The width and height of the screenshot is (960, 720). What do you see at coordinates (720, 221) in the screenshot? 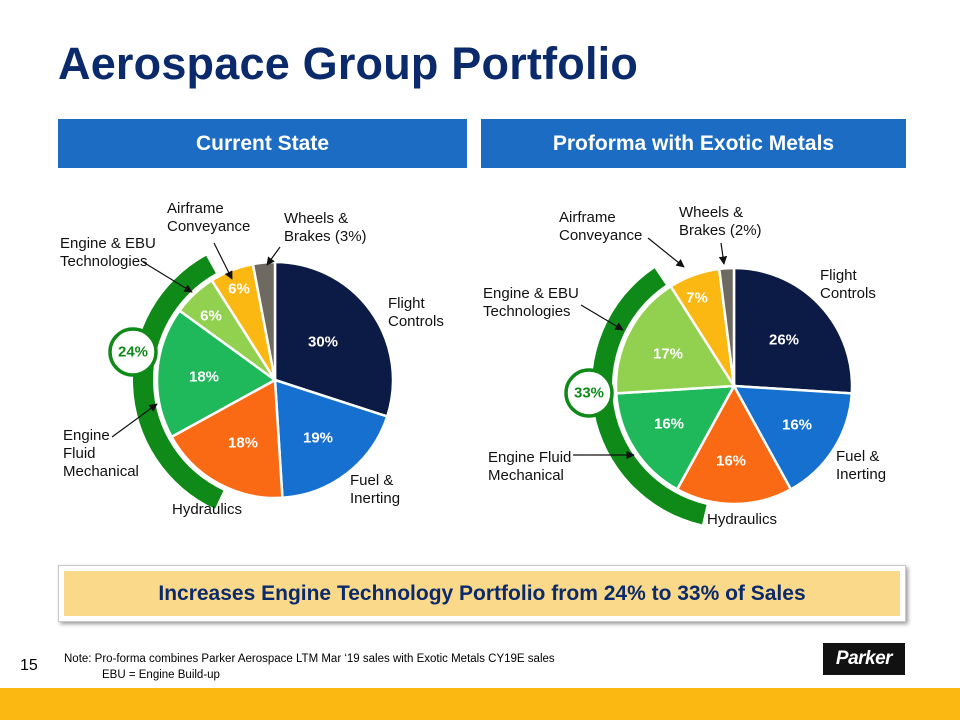
I see `slice-category-label: Wheels & Brakes (2%)` at bounding box center [720, 221].